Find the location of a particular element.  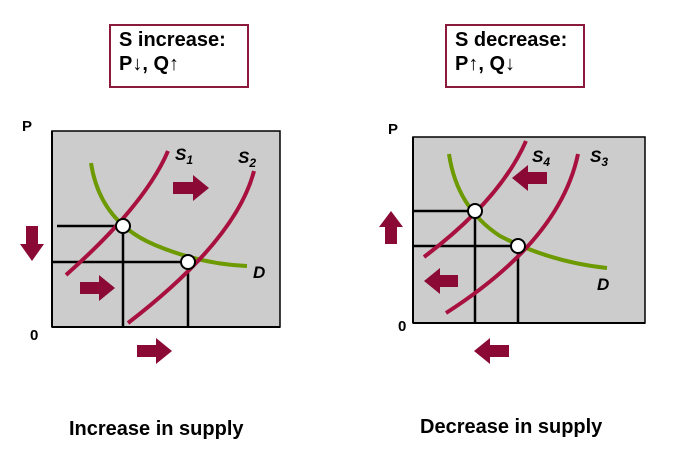

left-shift-right-arrow-top is located at coordinates (191, 188).